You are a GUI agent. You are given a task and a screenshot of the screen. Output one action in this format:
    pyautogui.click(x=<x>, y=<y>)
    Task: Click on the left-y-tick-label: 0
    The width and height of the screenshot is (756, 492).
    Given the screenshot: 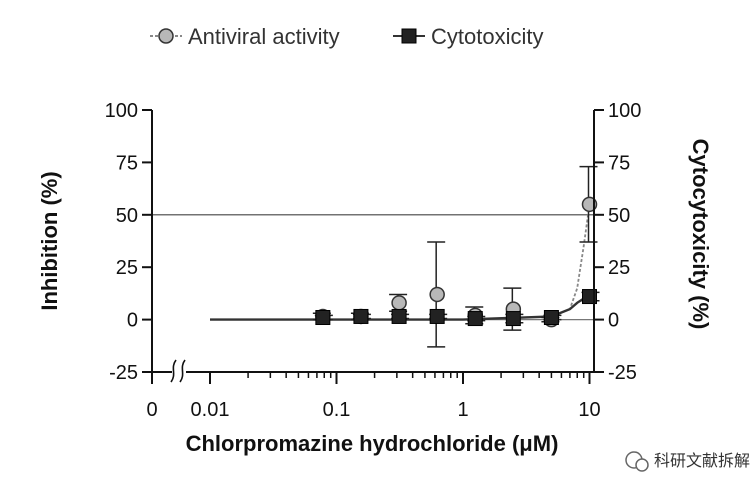 What is the action you would take?
    pyautogui.click(x=132, y=321)
    